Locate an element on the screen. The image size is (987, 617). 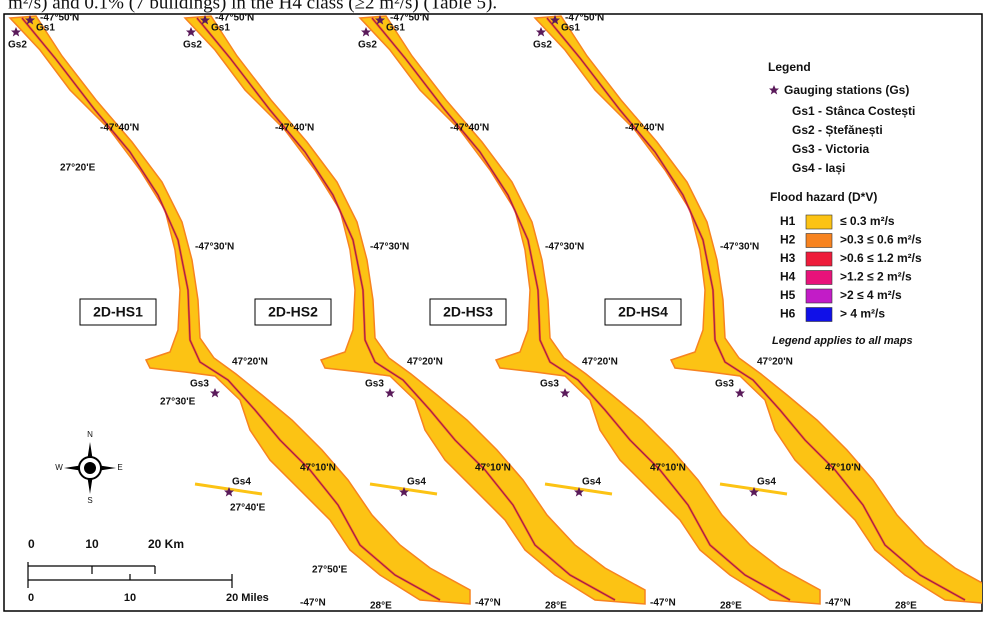
legend-code: H3 is located at coordinates (788, 258).